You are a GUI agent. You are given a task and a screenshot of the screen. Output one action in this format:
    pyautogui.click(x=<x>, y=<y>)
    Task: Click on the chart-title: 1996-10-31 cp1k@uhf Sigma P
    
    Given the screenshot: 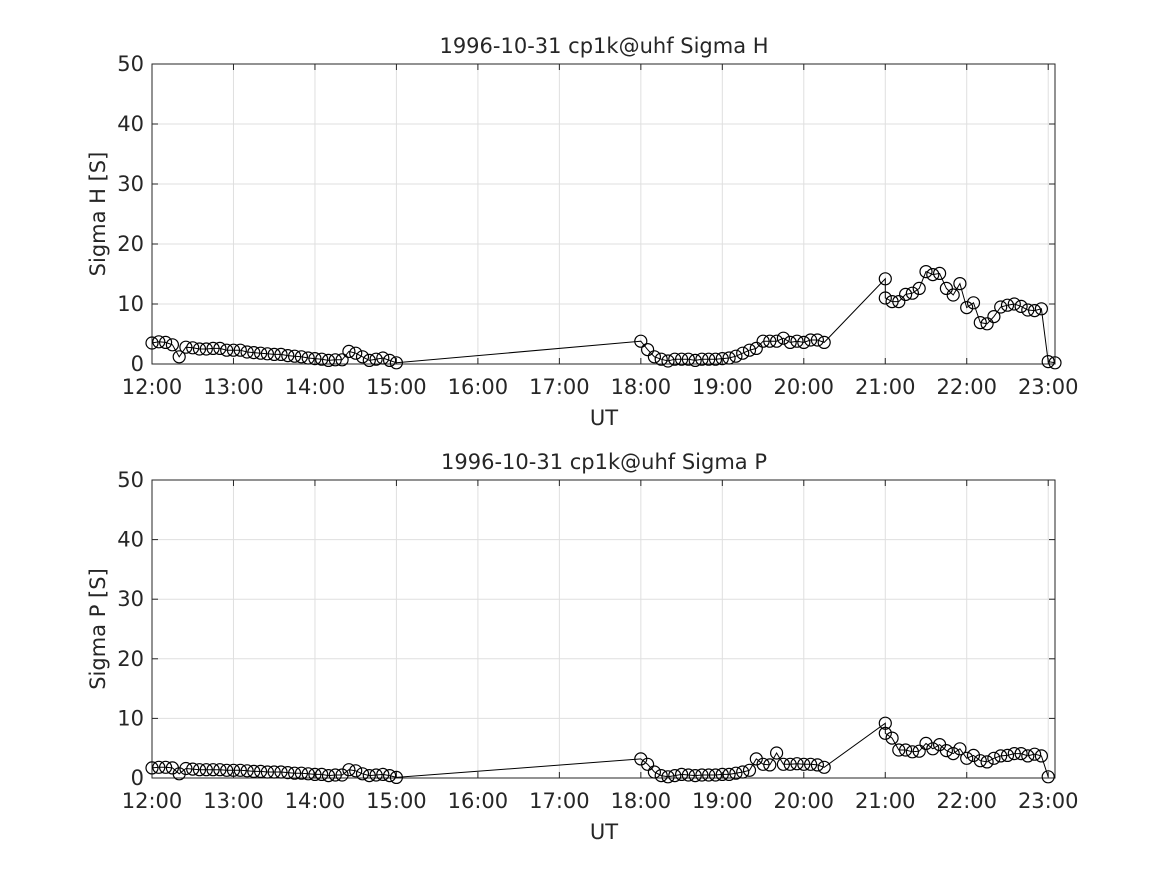 What is the action you would take?
    pyautogui.click(x=604, y=462)
    